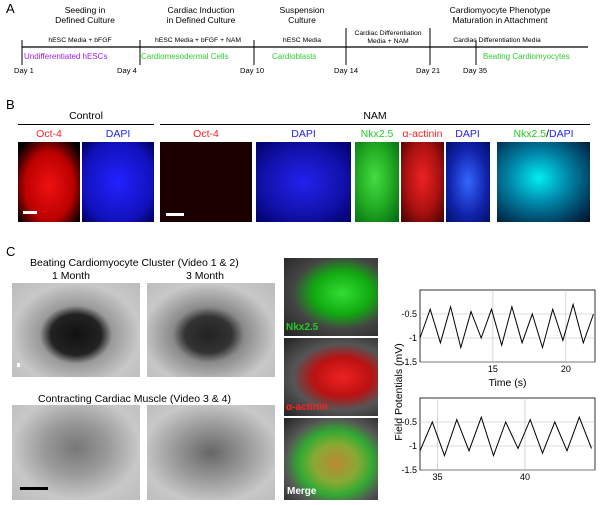 This screenshot has height=505, width=600. I want to click on label-merge-nkx-dapi: Nkx2.5/DAPI, so click(543, 134).